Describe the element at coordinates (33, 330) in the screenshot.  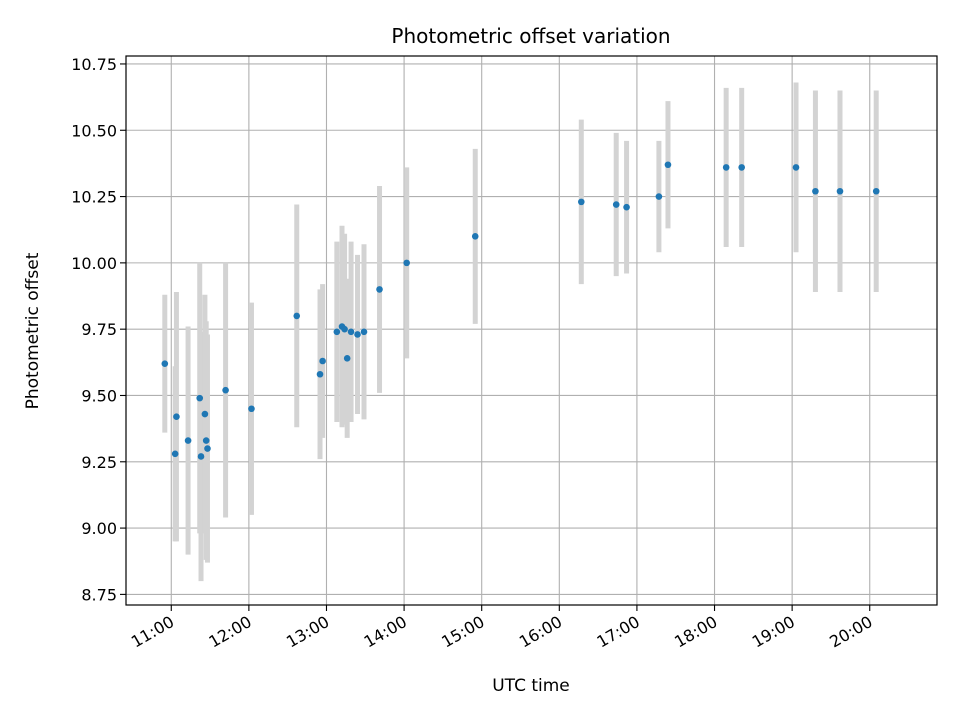
I see `y-axis-title: Photometric offset` at that location.